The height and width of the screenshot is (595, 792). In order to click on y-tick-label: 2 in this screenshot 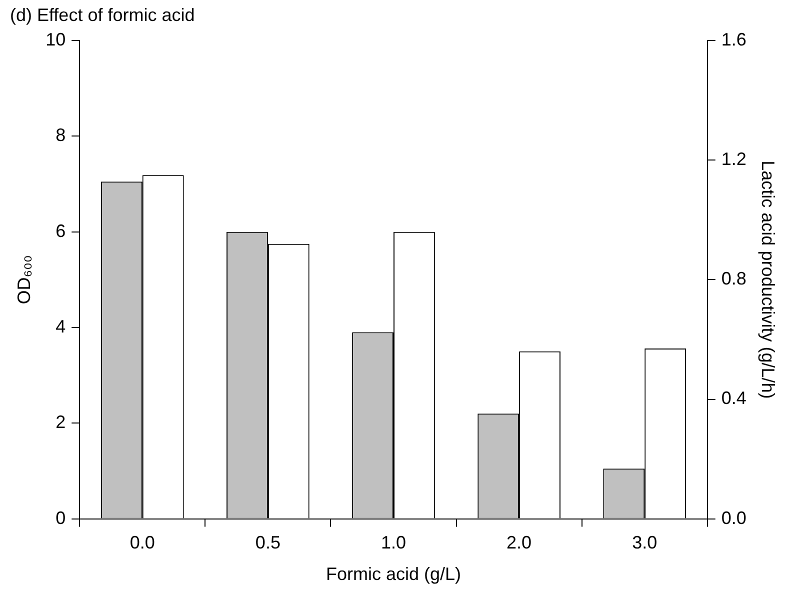, I will do `click(61, 422)`.